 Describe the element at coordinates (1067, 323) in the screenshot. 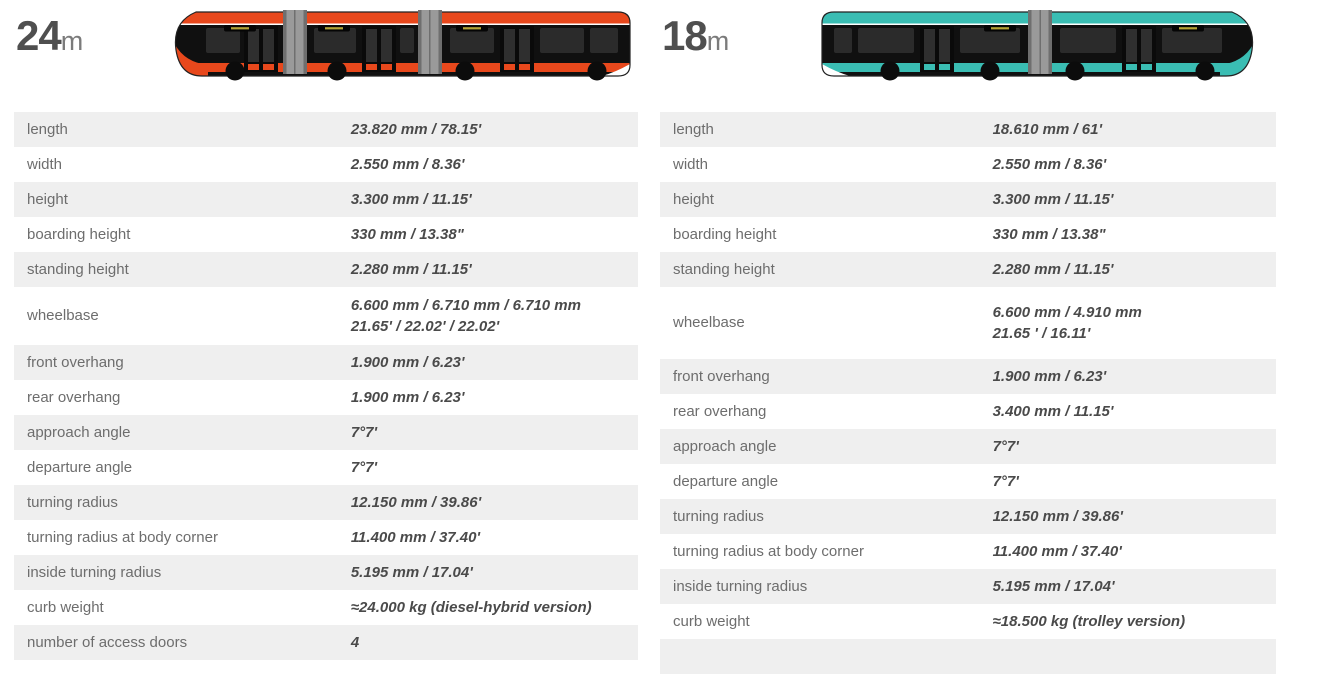

I see `spec-value: 6.600 mm / 4.910 mm 21.65 ' / 16.11'` at that location.